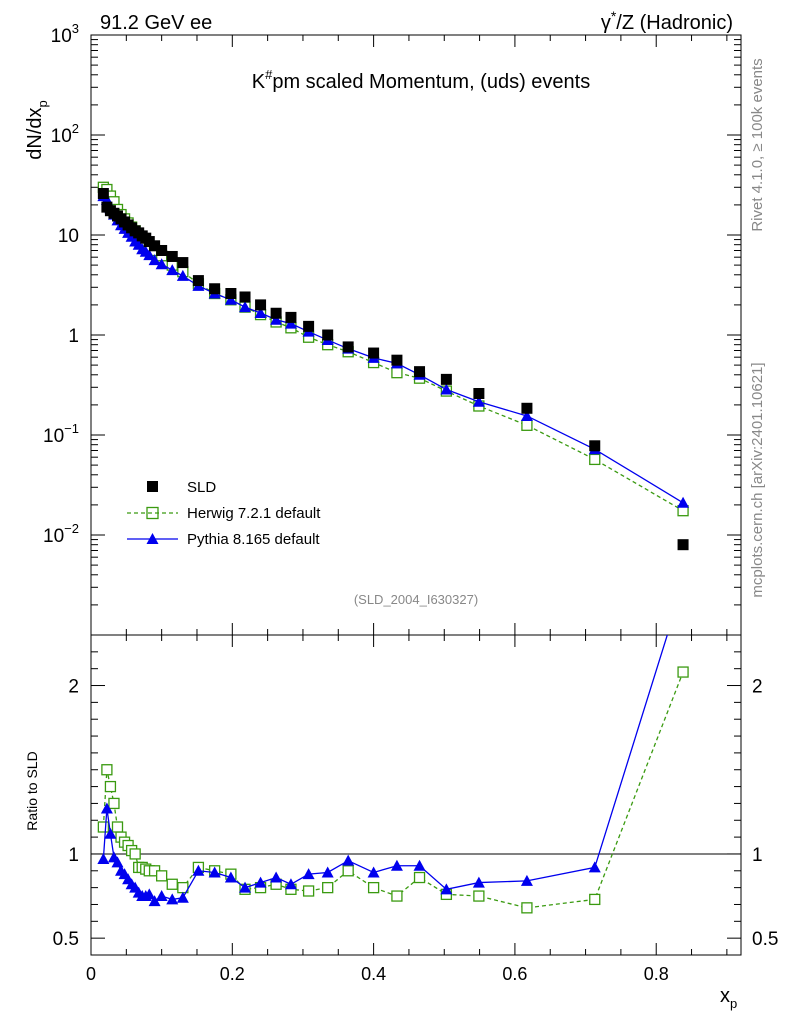 The image size is (786, 1024). Describe the element at coordinates (421, 80) in the screenshot. I see `plot-title: K#pm scaled Momentum, (uds) events` at that location.